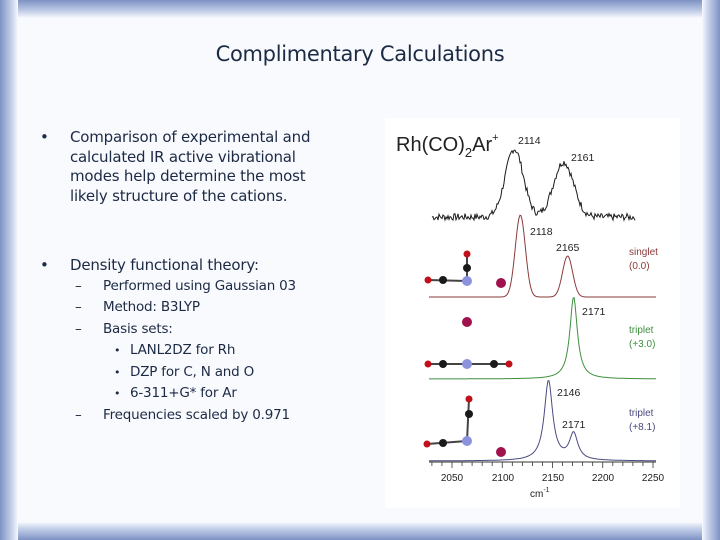  I want to click on sub-bullet-basis-sets: – Basis sets:, so click(205, 330).